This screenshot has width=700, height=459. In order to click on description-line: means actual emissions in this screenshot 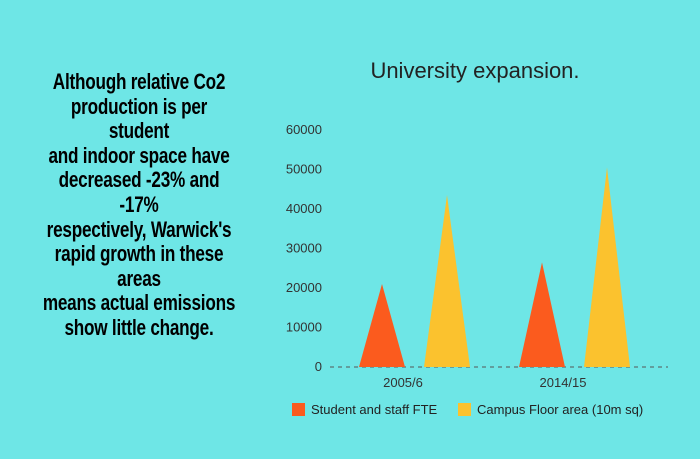, I will do `click(139, 303)`.